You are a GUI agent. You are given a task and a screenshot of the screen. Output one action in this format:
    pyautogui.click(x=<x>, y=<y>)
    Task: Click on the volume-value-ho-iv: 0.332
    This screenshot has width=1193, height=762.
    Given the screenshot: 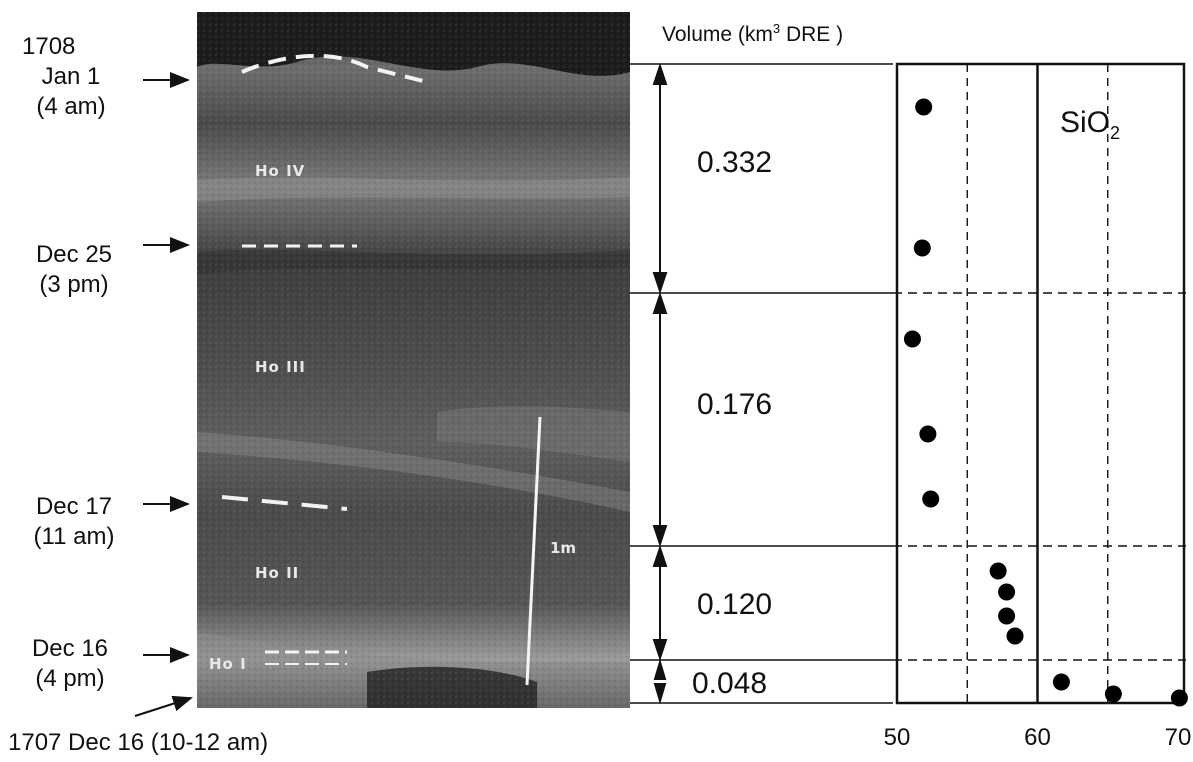 What is the action you would take?
    pyautogui.click(x=735, y=162)
    